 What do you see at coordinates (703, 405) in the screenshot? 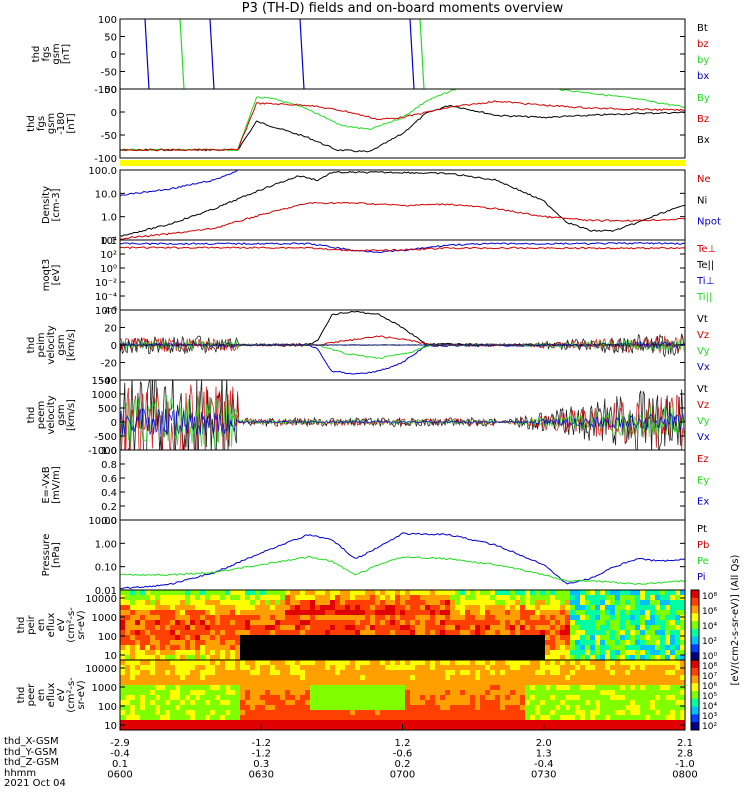
I see `legend-entry: Vz` at bounding box center [703, 405].